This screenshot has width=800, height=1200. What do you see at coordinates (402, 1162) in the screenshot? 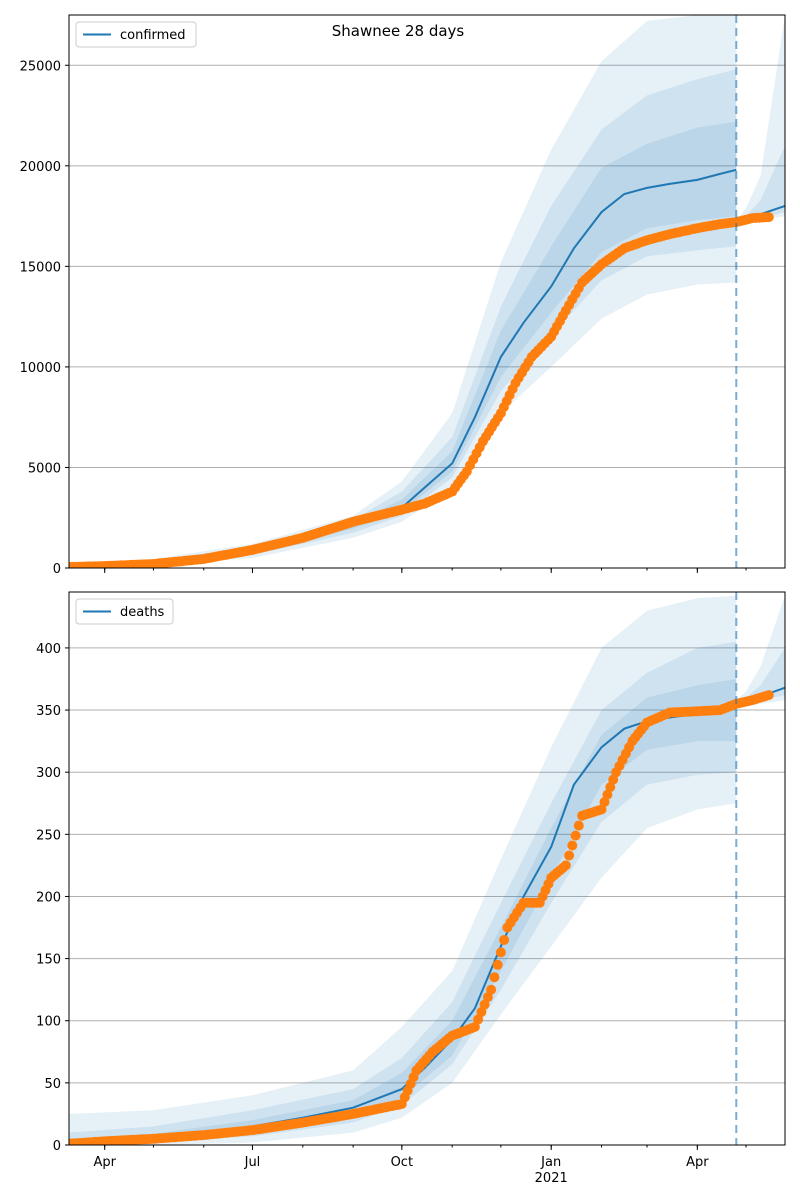
I see `x-tick-label: Oct` at bounding box center [402, 1162].